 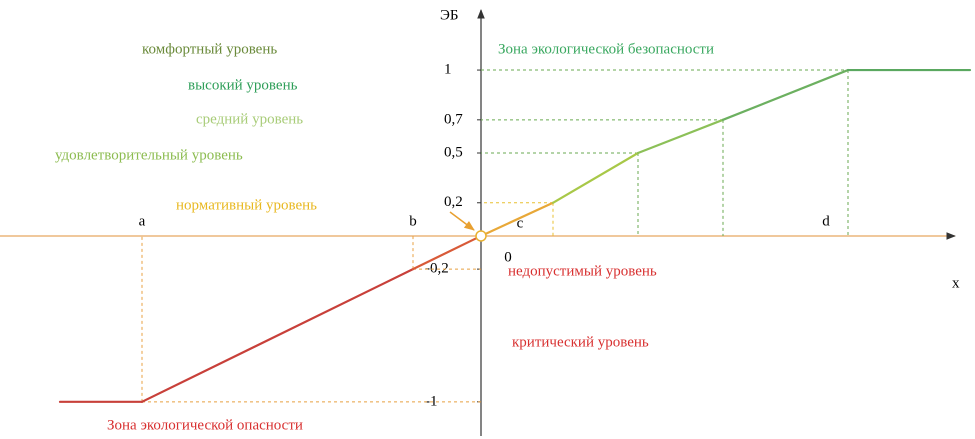 I want to click on y-axis-label: ЭБ, so click(x=449, y=15).